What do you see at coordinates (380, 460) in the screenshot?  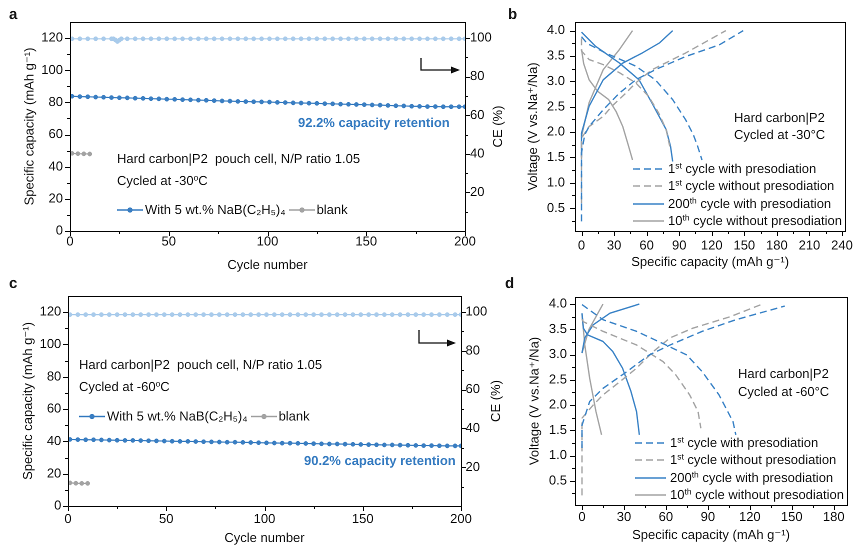 I see `annotation: 90.2% capacity retention` at bounding box center [380, 460].